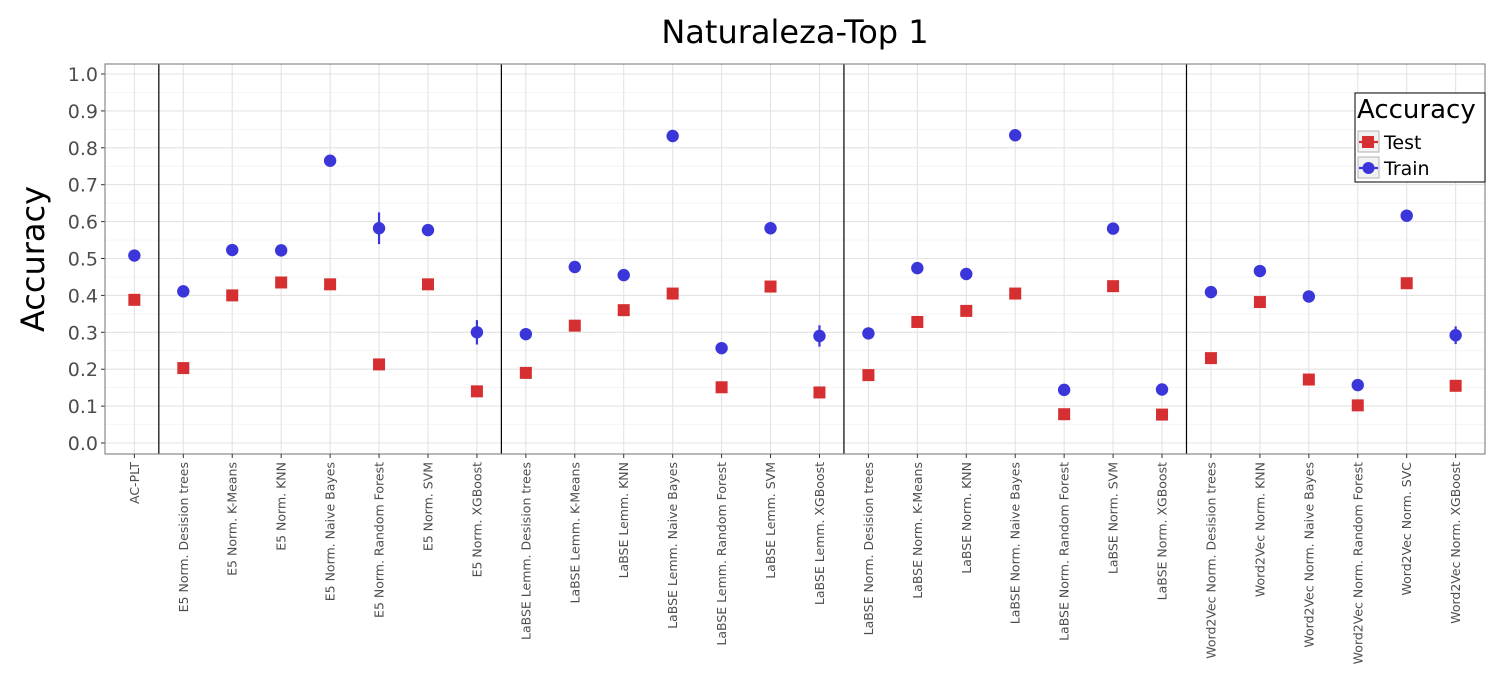 The height and width of the screenshot is (700, 1500). I want to click on x-tick-label: Word2Vec Norm. XGBoost, so click(1455, 543).